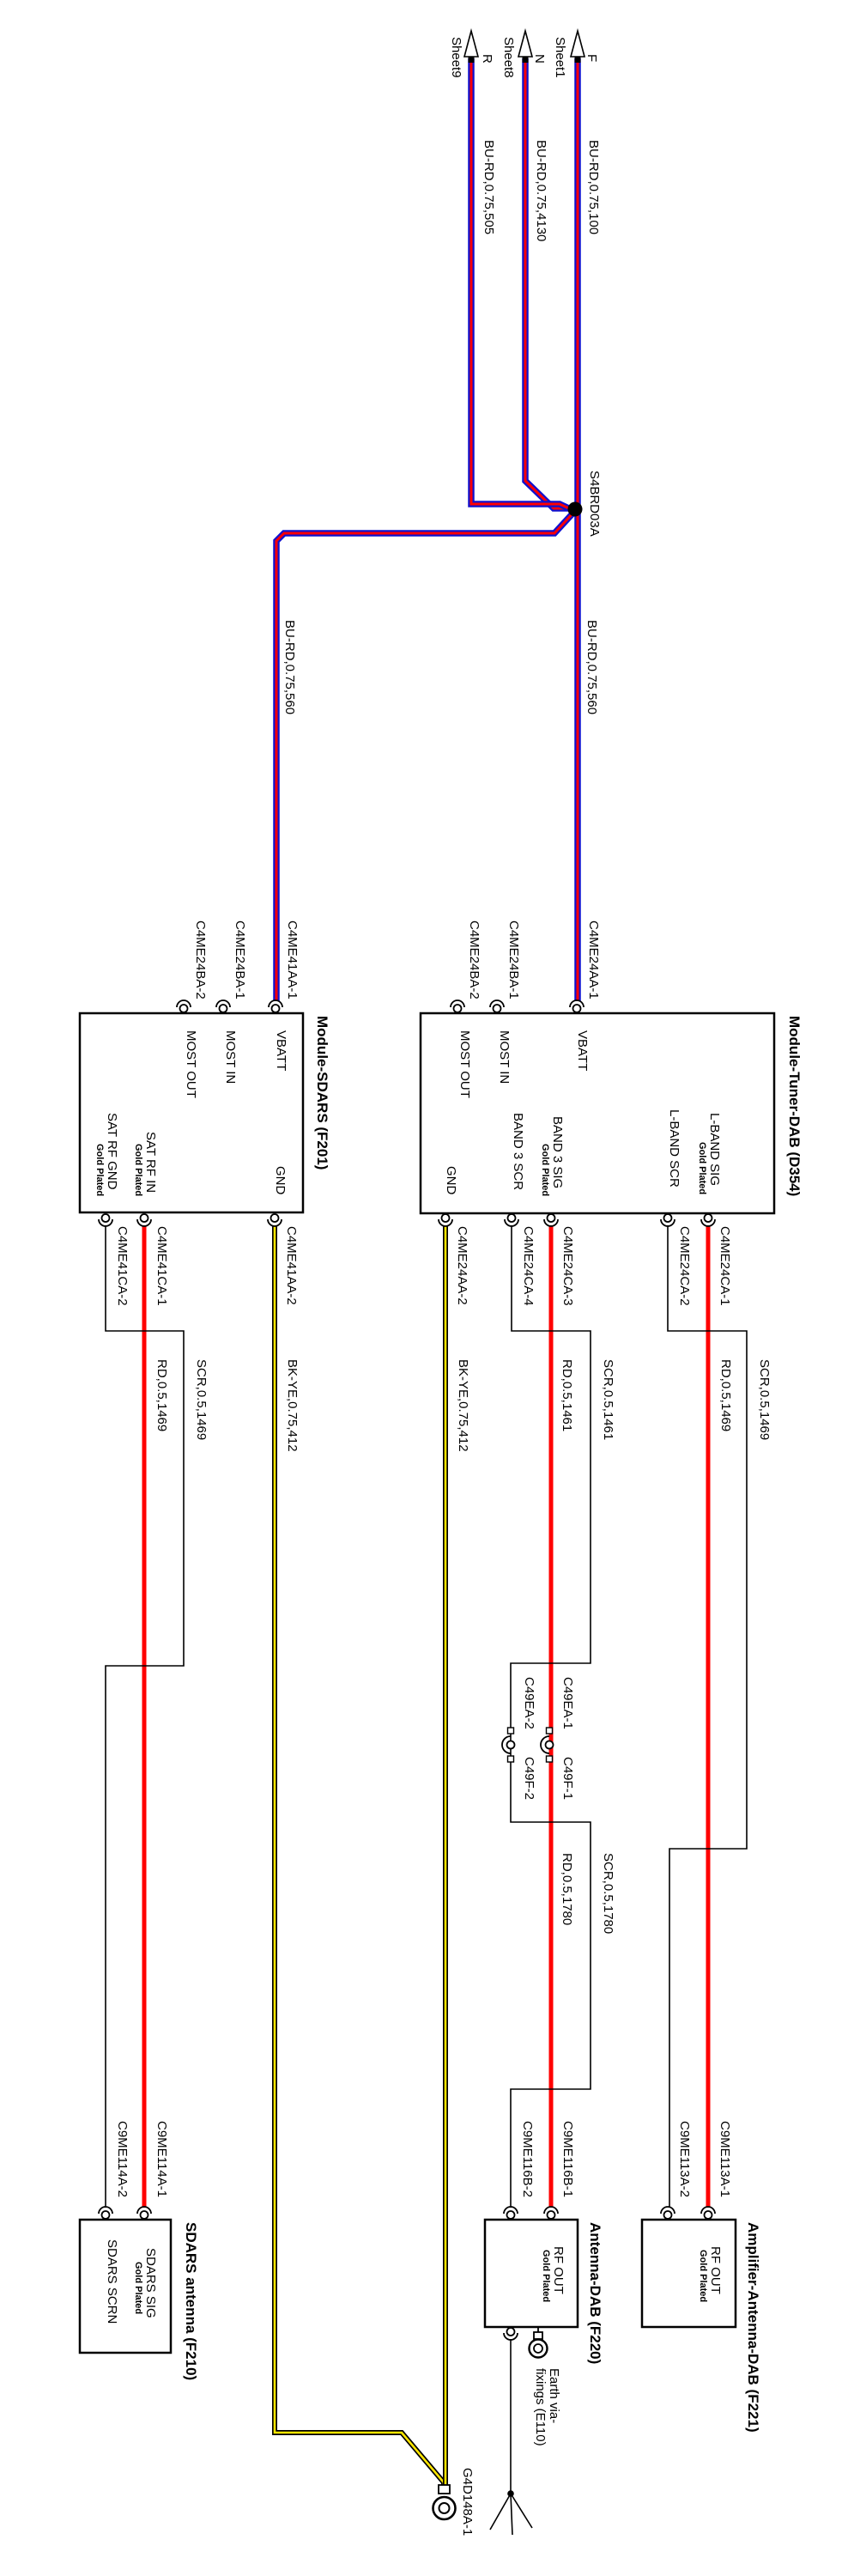 The width and height of the screenshot is (848, 2576). Describe the element at coordinates (122, 1266) in the screenshot. I see `connector-label: C4ME41CA-2` at that location.